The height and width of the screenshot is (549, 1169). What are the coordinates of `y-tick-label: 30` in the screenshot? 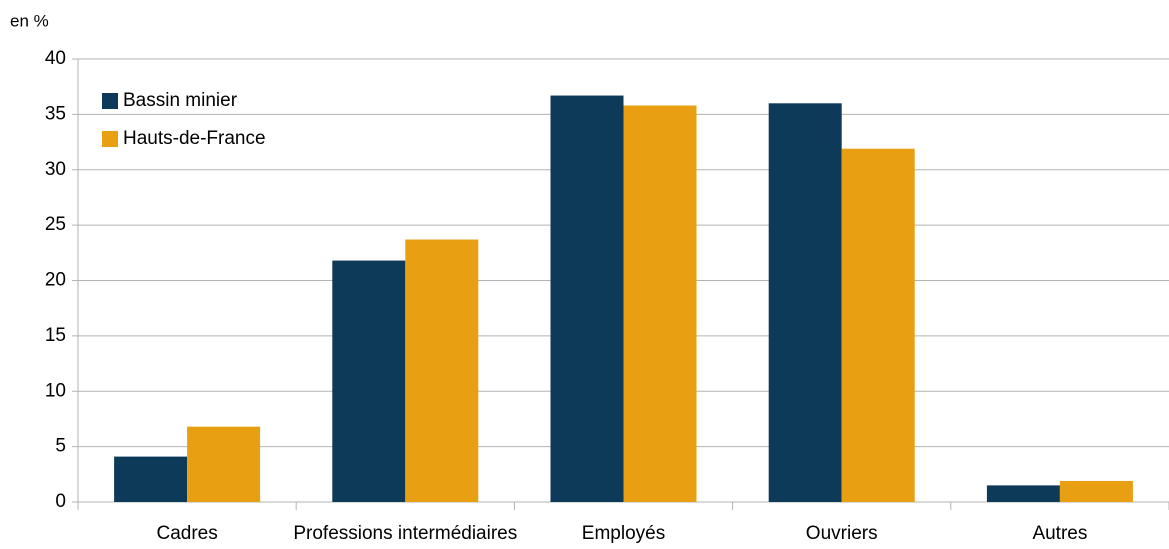 It's located at (55, 169).